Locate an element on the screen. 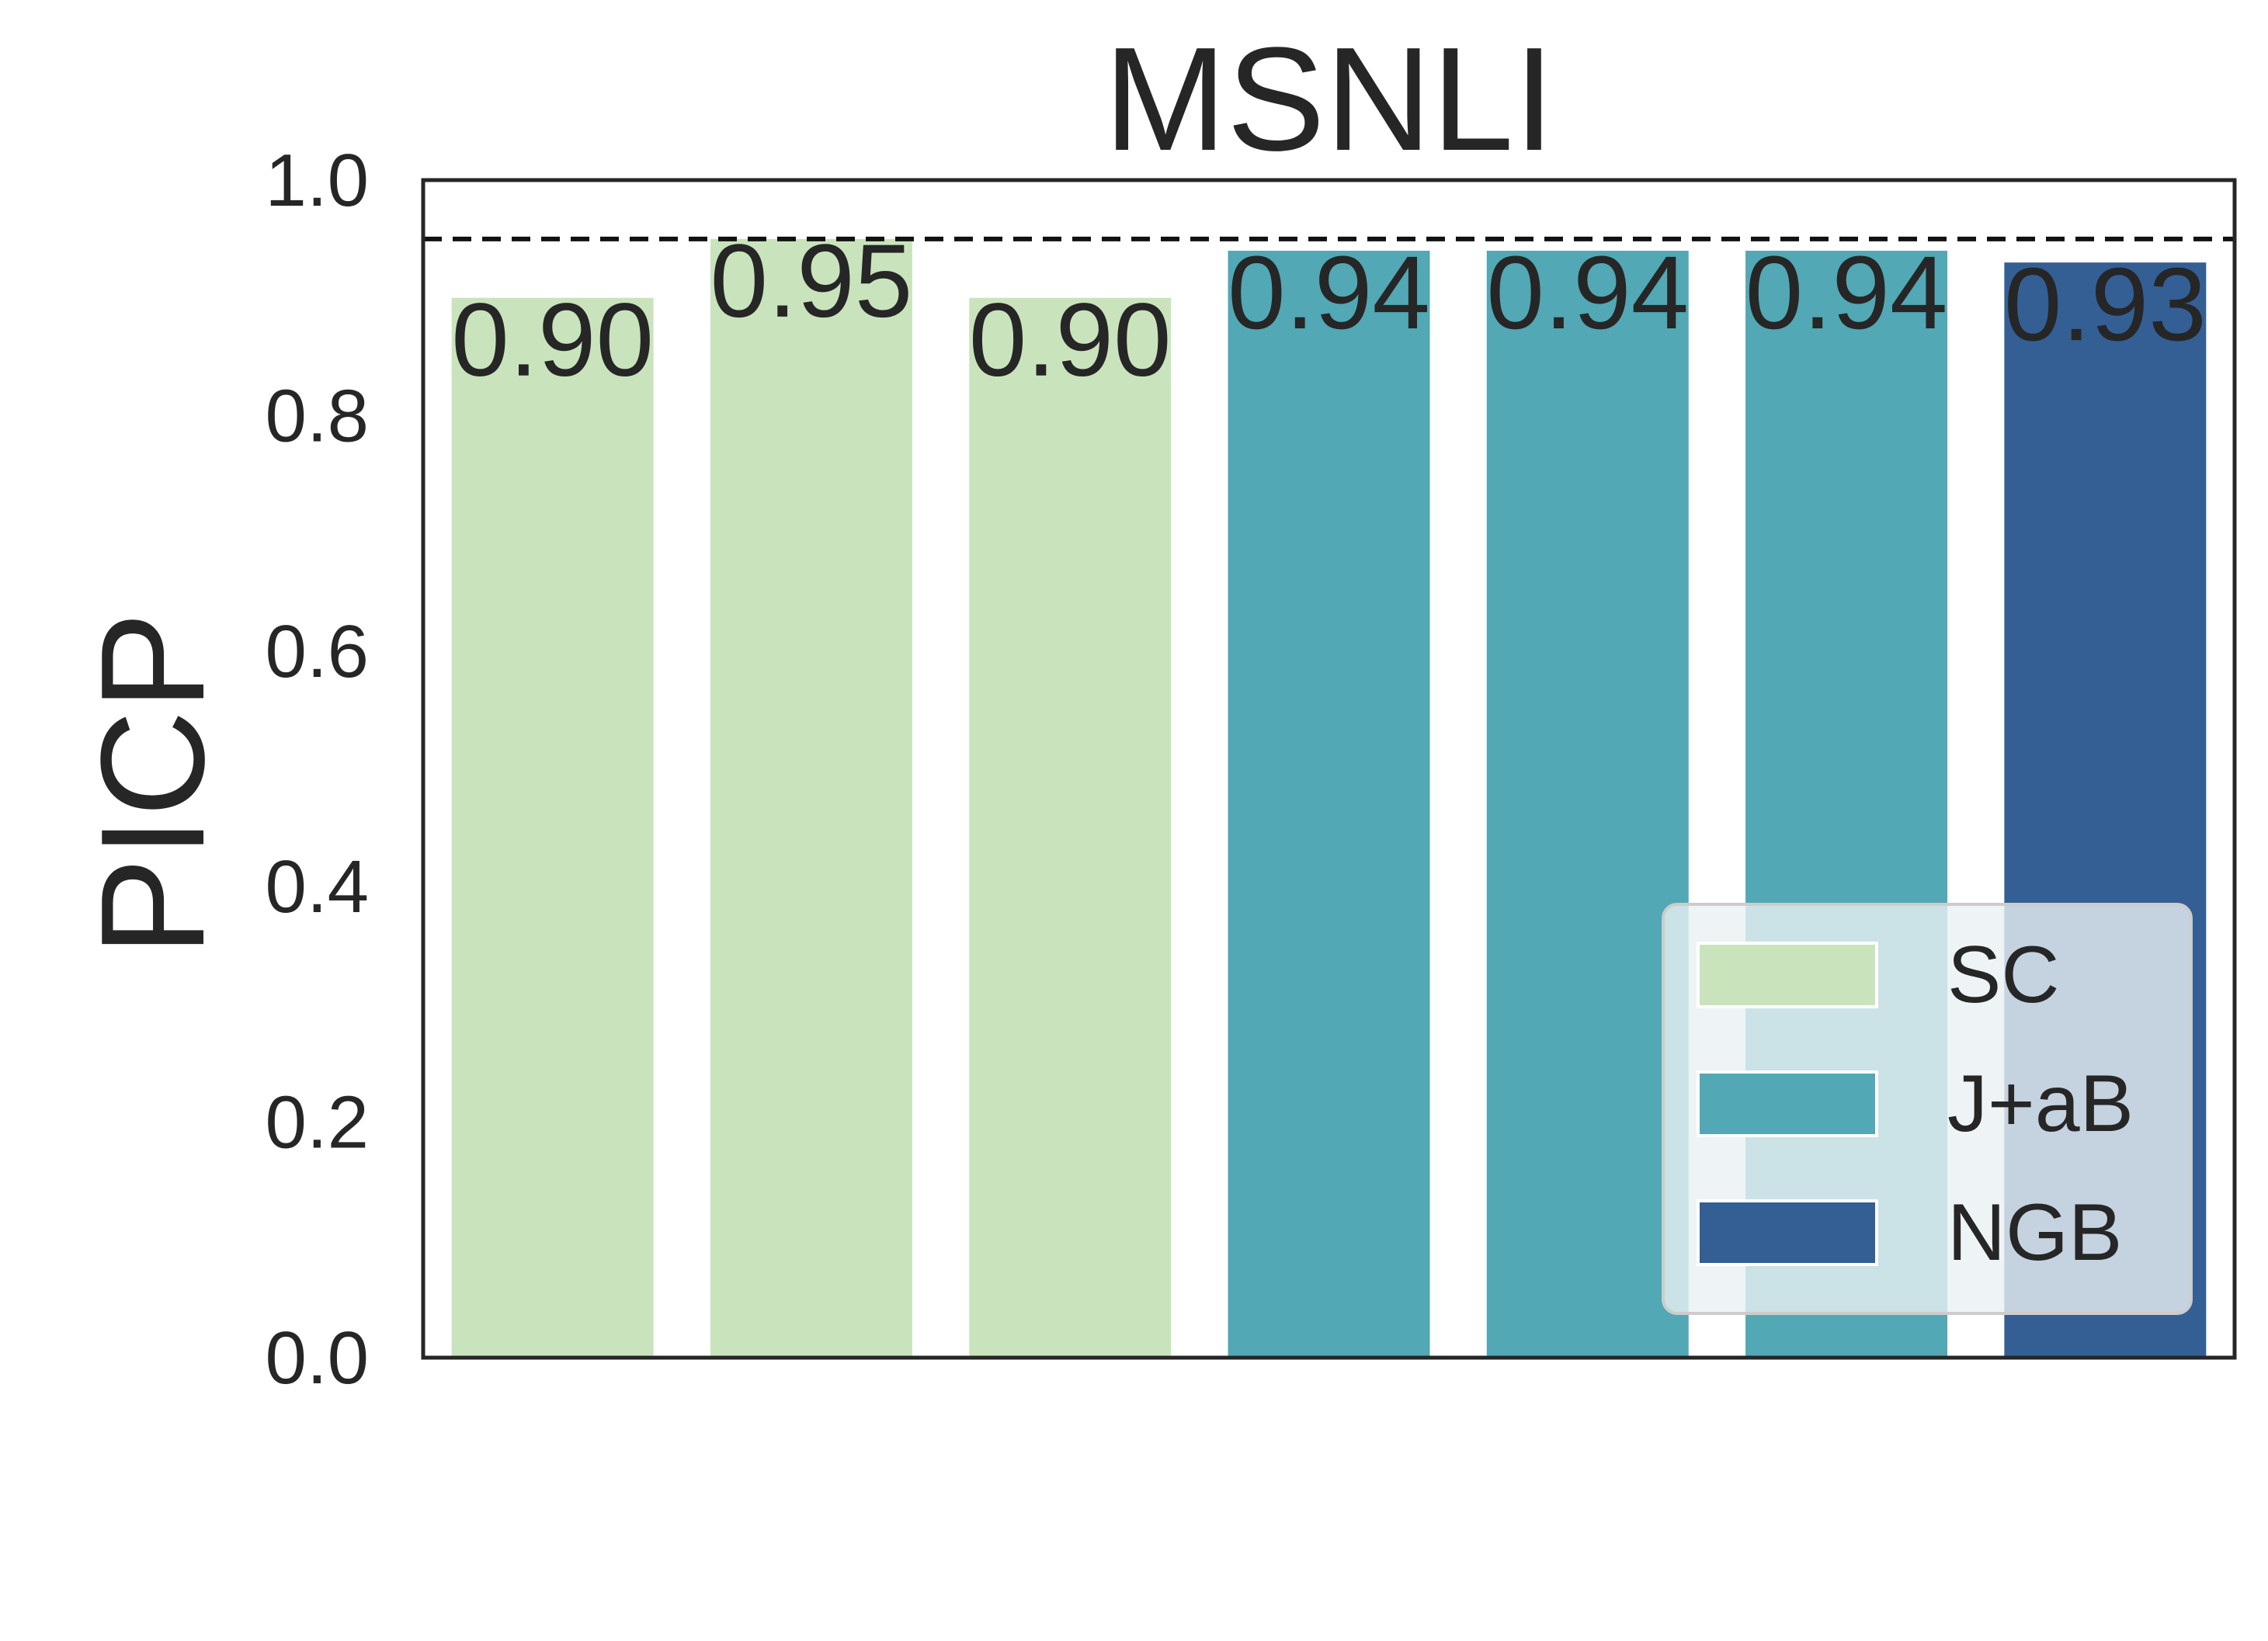 The height and width of the screenshot is (1641, 2268). legend: SC J+aB NGB is located at coordinates (1927, 1109).